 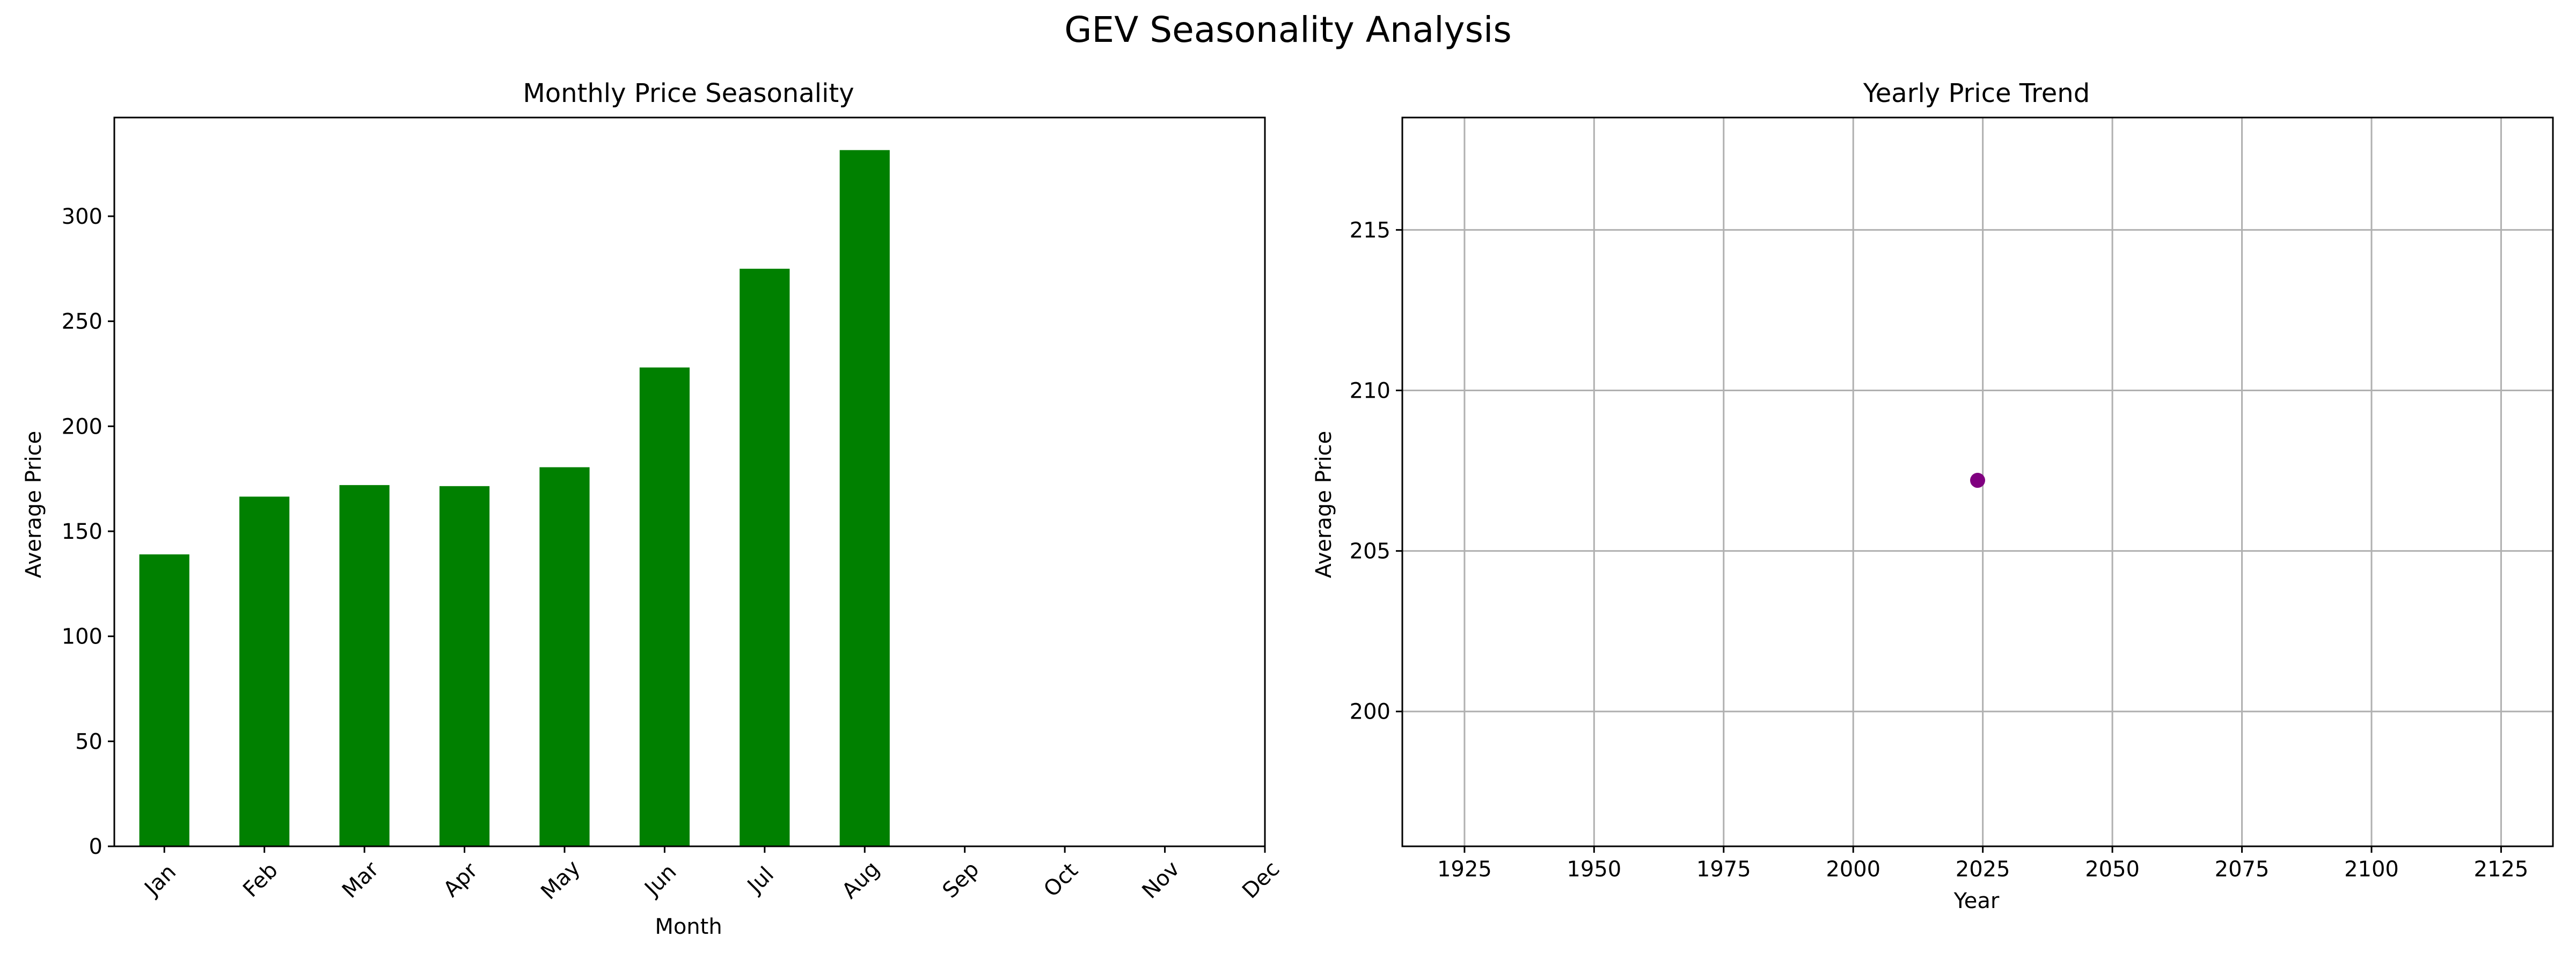 What do you see at coordinates (1464, 869) in the screenshot?
I see `x-tick-label: 1925` at bounding box center [1464, 869].